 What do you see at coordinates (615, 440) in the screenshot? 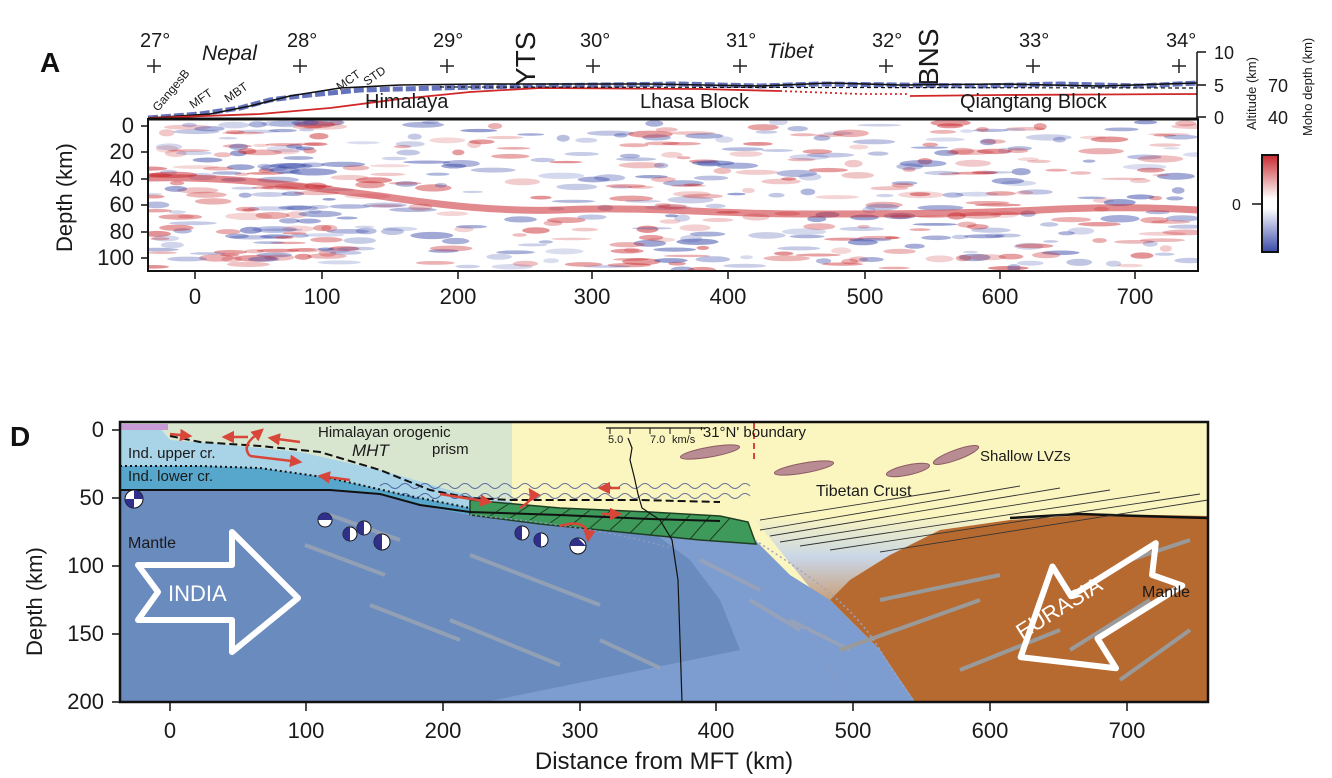
I see `velocity-low: 5.0` at bounding box center [615, 440].